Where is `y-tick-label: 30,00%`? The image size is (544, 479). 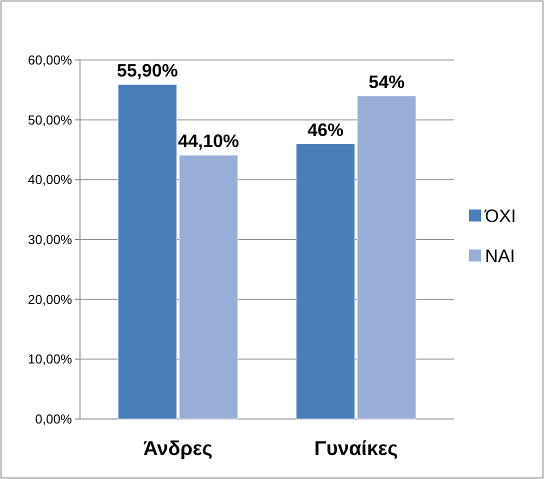
y-tick-label: 30,00% is located at coordinates (50, 240).